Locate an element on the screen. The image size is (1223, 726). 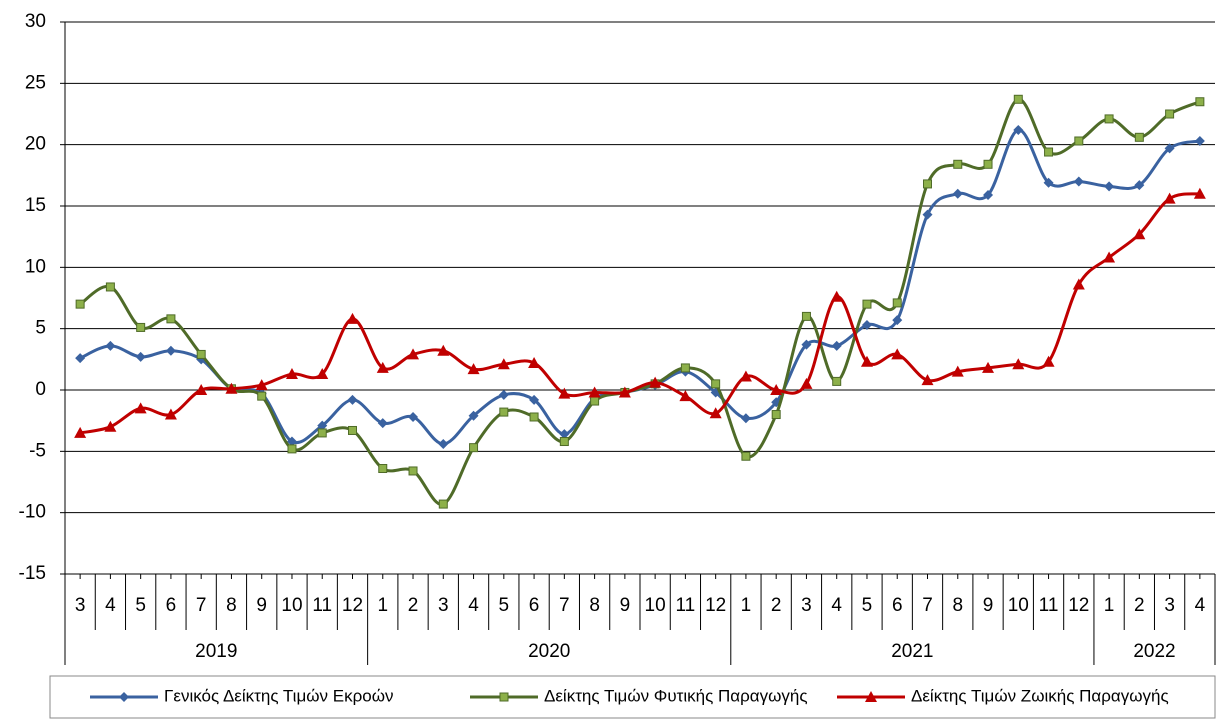
y-tick-label: -15 is located at coordinates (32, 573).